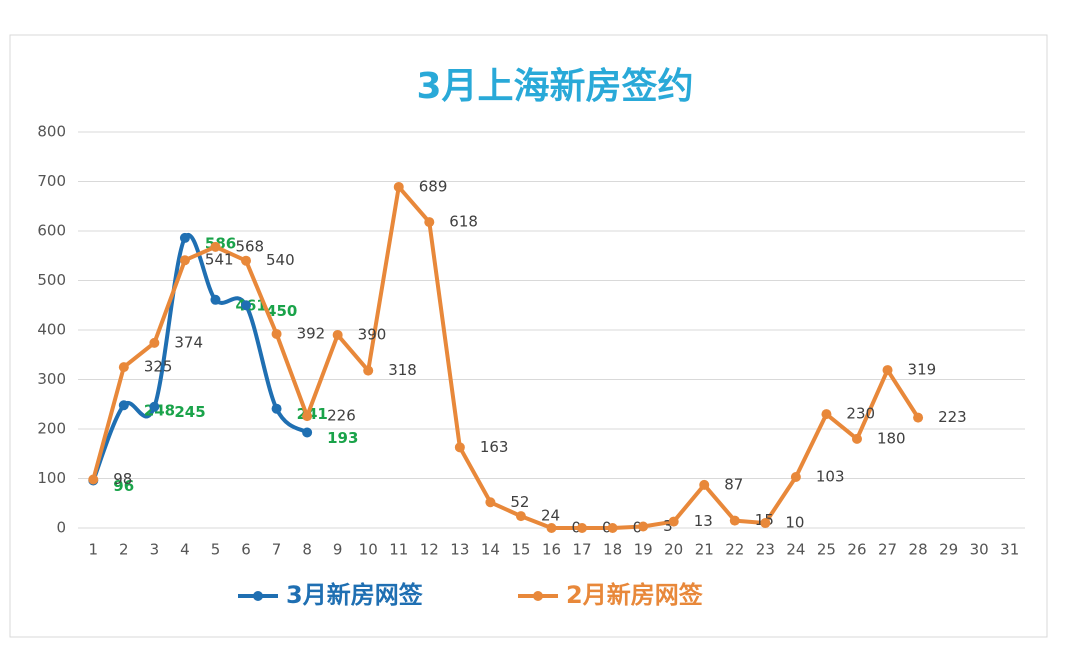 This screenshot has height=658, width=1080. I want to click on data-label: 540, so click(280, 260).